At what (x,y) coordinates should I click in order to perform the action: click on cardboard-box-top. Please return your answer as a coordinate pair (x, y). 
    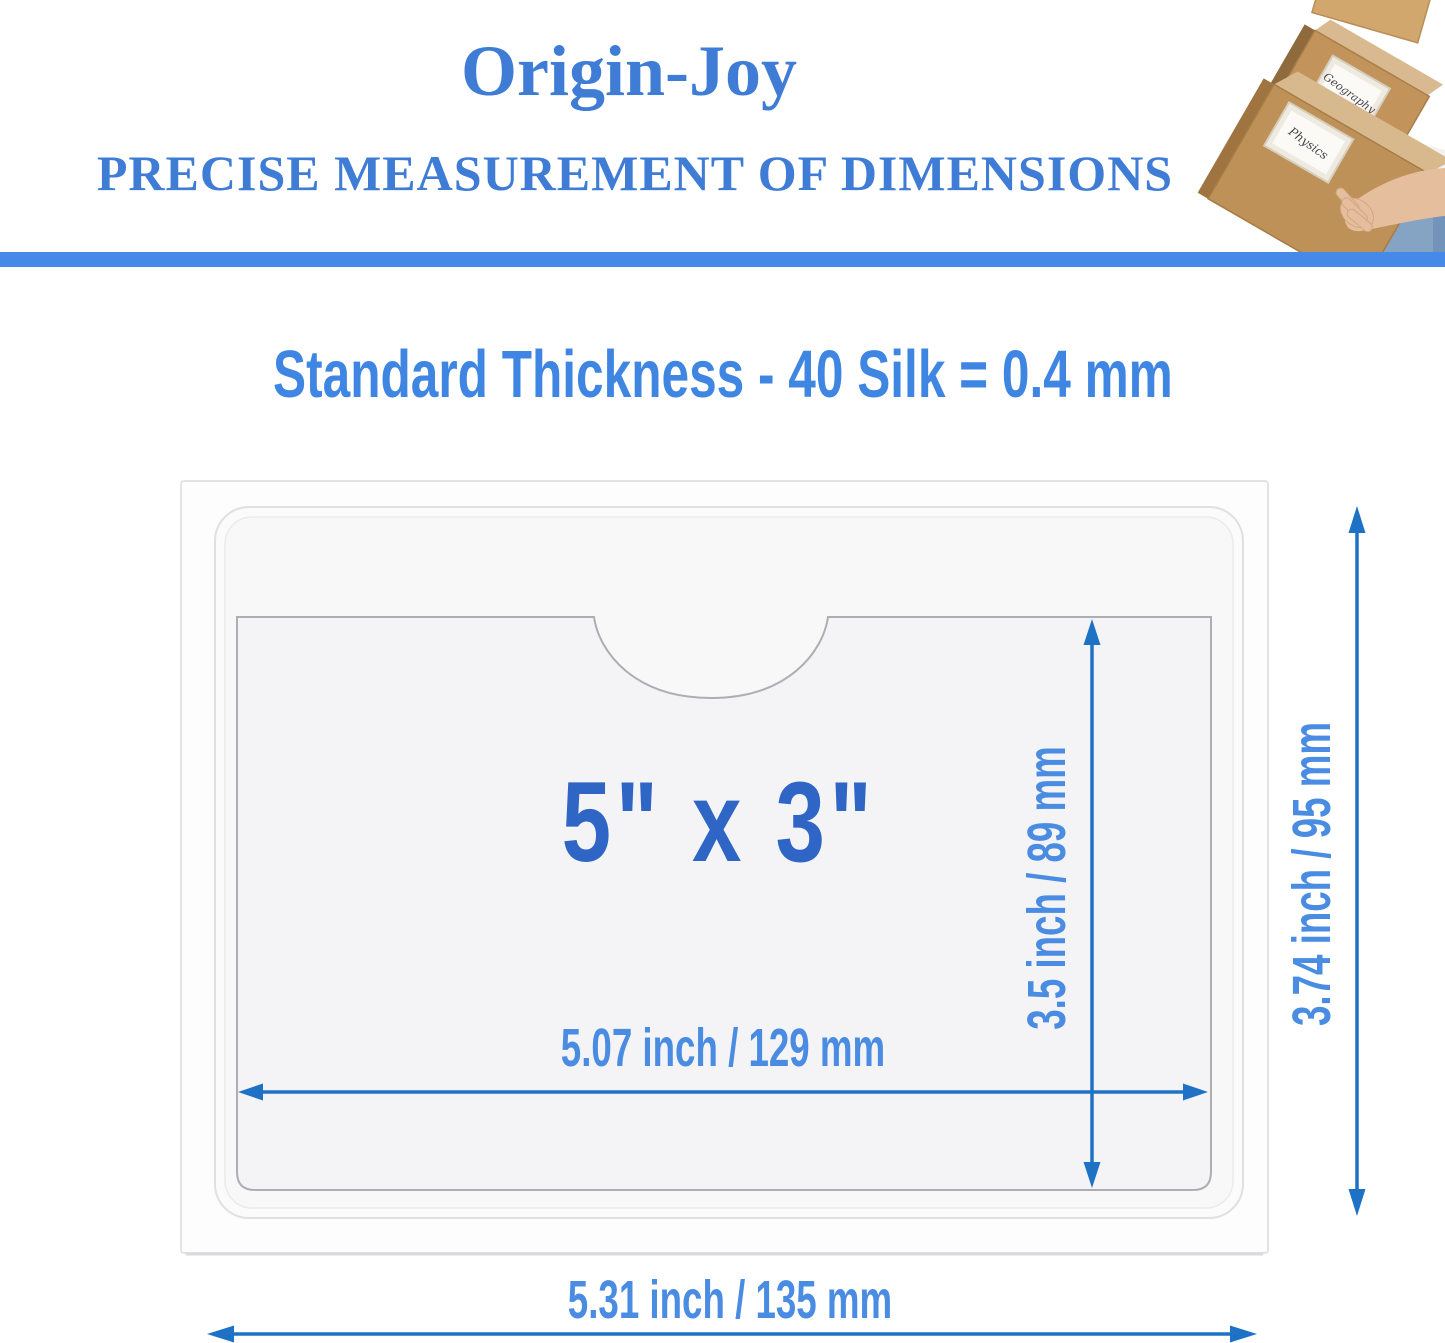
    Looking at the image, I should click on (1372, 22).